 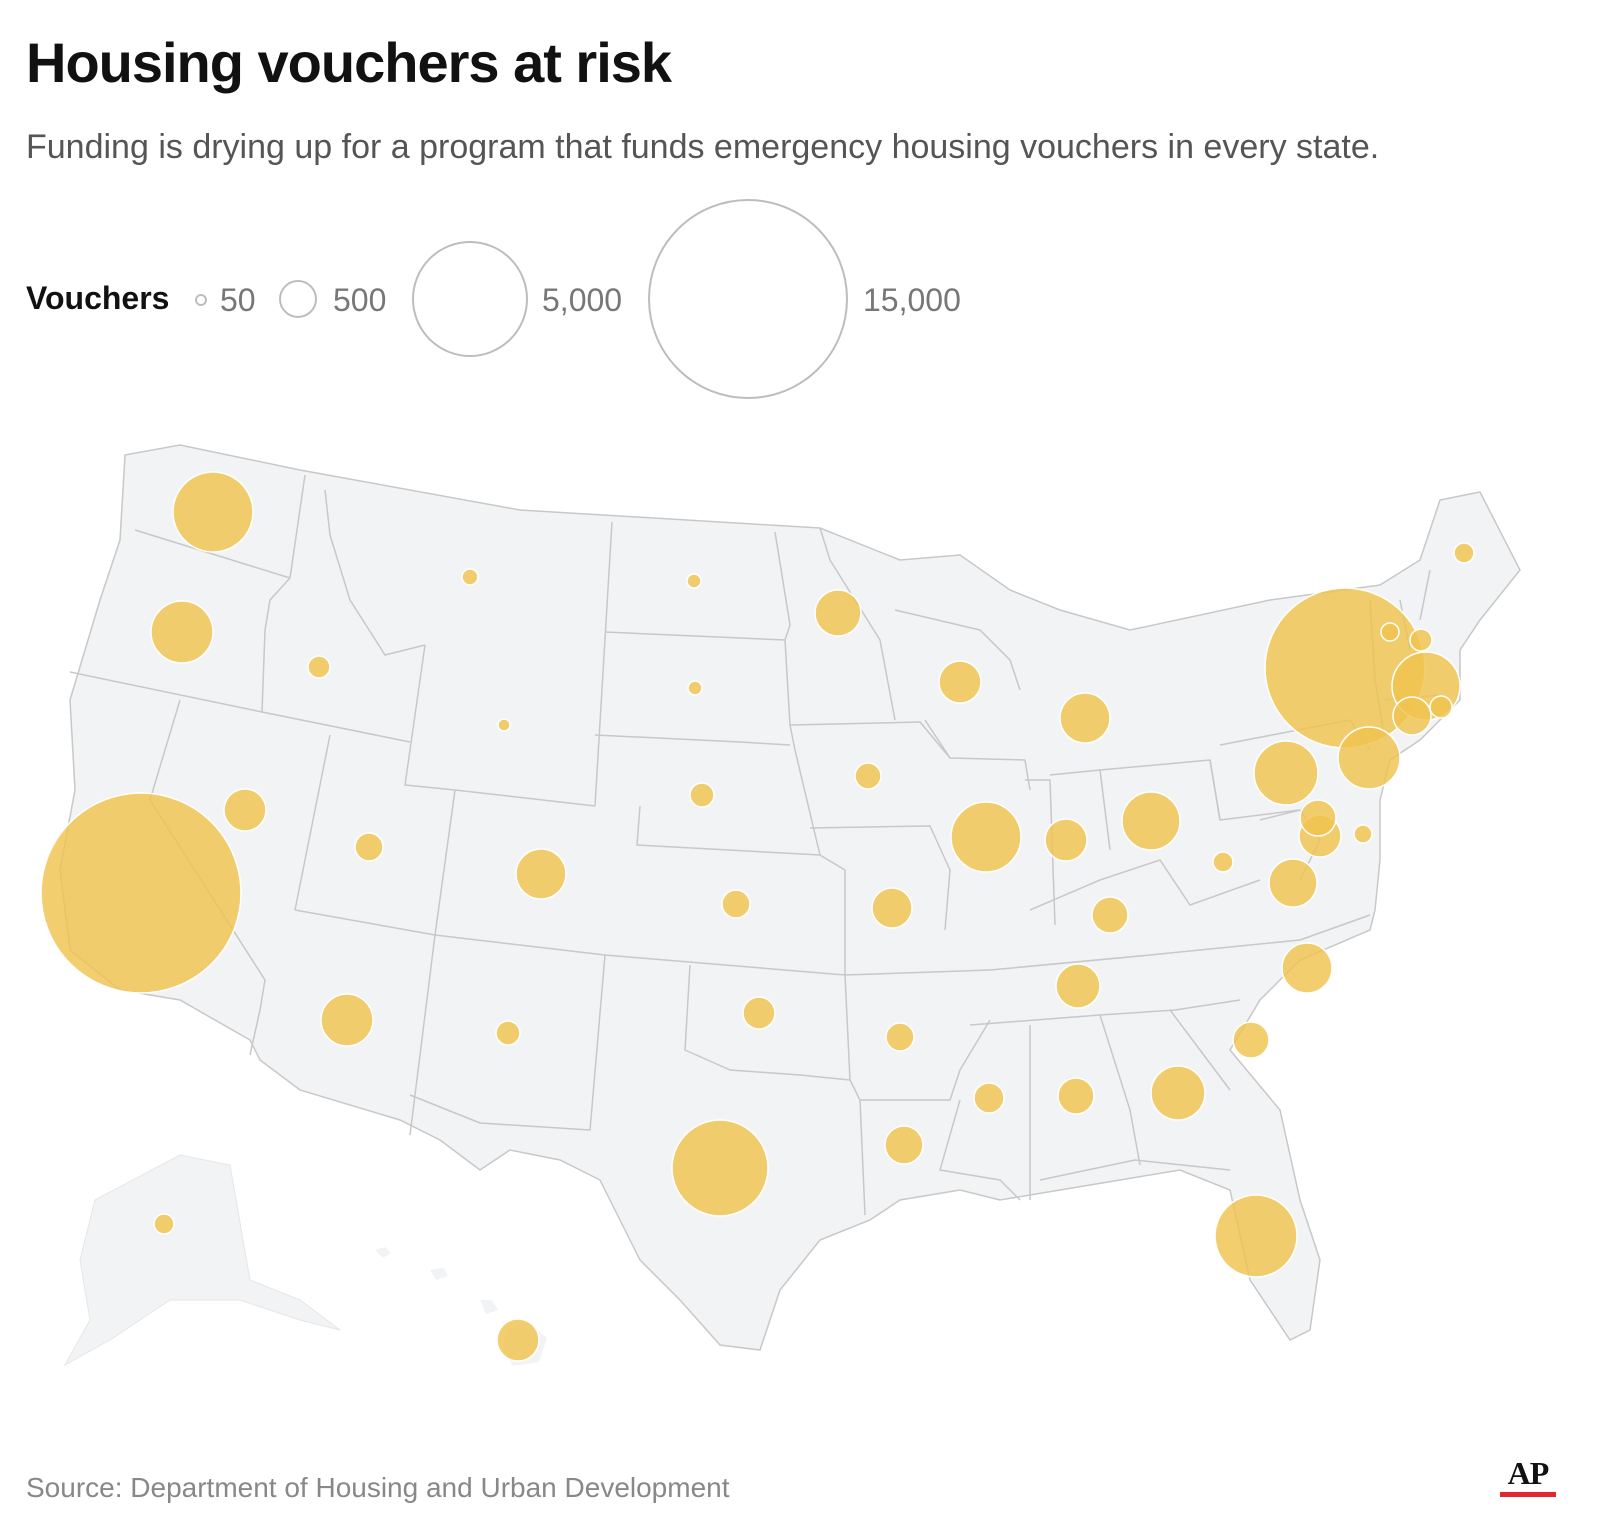 I want to click on bubble-ar, so click(x=900, y=1037).